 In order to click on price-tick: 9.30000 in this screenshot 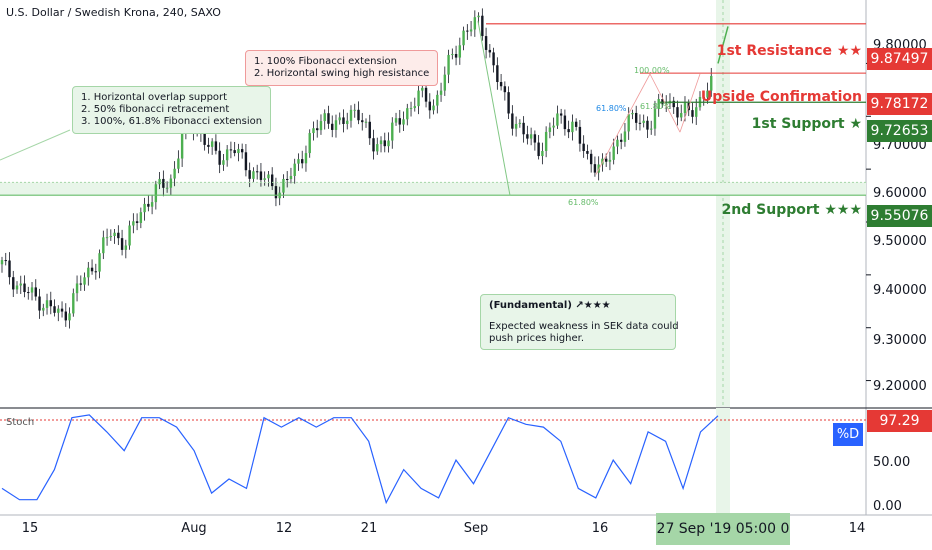, I will do `click(900, 340)`.